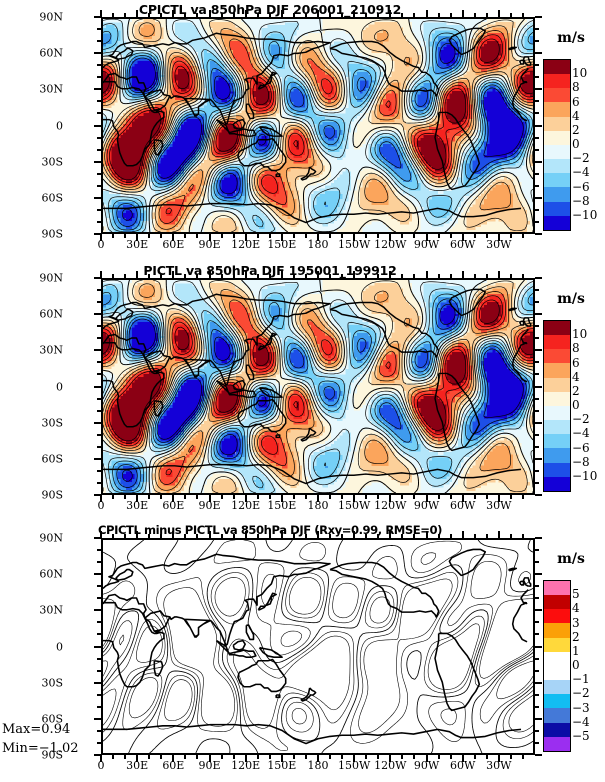 Image resolution: width=605 pixels, height=782 pixels. Describe the element at coordinates (282, 765) in the screenshot. I see `x-axis-label: 150E` at that location.